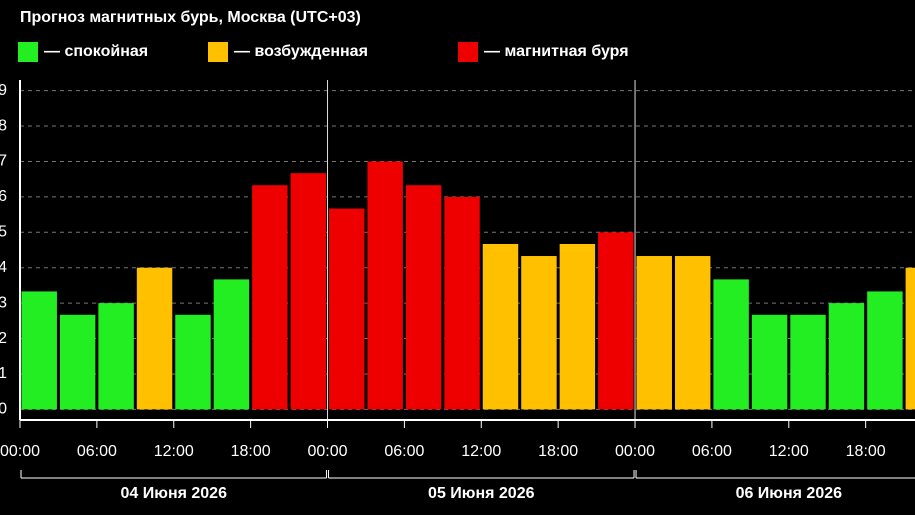 This screenshot has height=515, width=915. What do you see at coordinates (190, 17) in the screenshot?
I see `chart-title: Прогноз магнитных бурь, Москва (UTC+03)` at bounding box center [190, 17].